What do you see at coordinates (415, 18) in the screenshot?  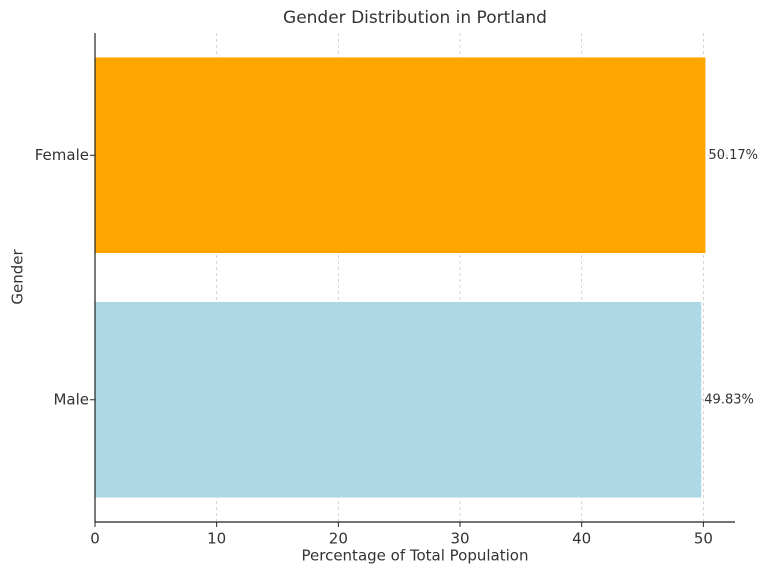 I see `chart-title: Gender Distribution in Portland` at bounding box center [415, 18].